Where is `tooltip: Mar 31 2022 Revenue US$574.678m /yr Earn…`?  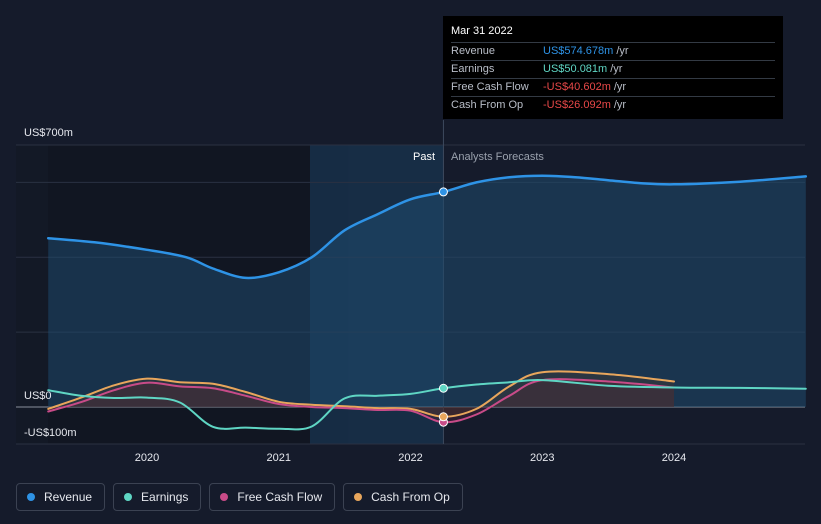 tooltip: Mar 31 2022 Revenue US$574.678m /yr Earn… is located at coordinates (613, 67).